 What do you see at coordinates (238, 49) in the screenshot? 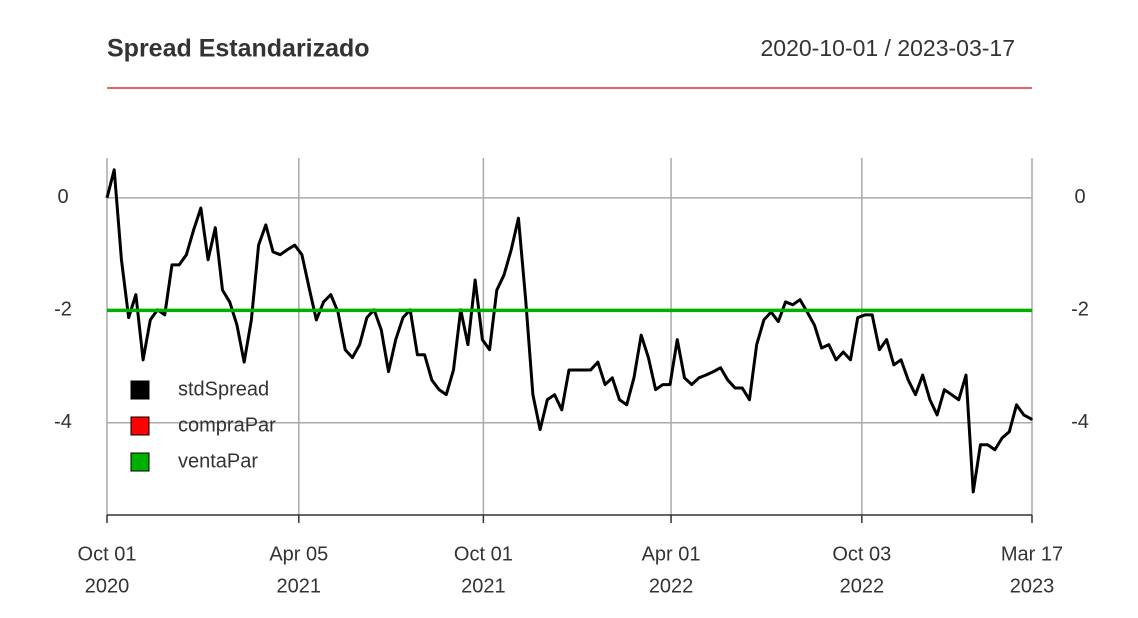
I see `chart-title: Spread Estandarizado` at bounding box center [238, 49].